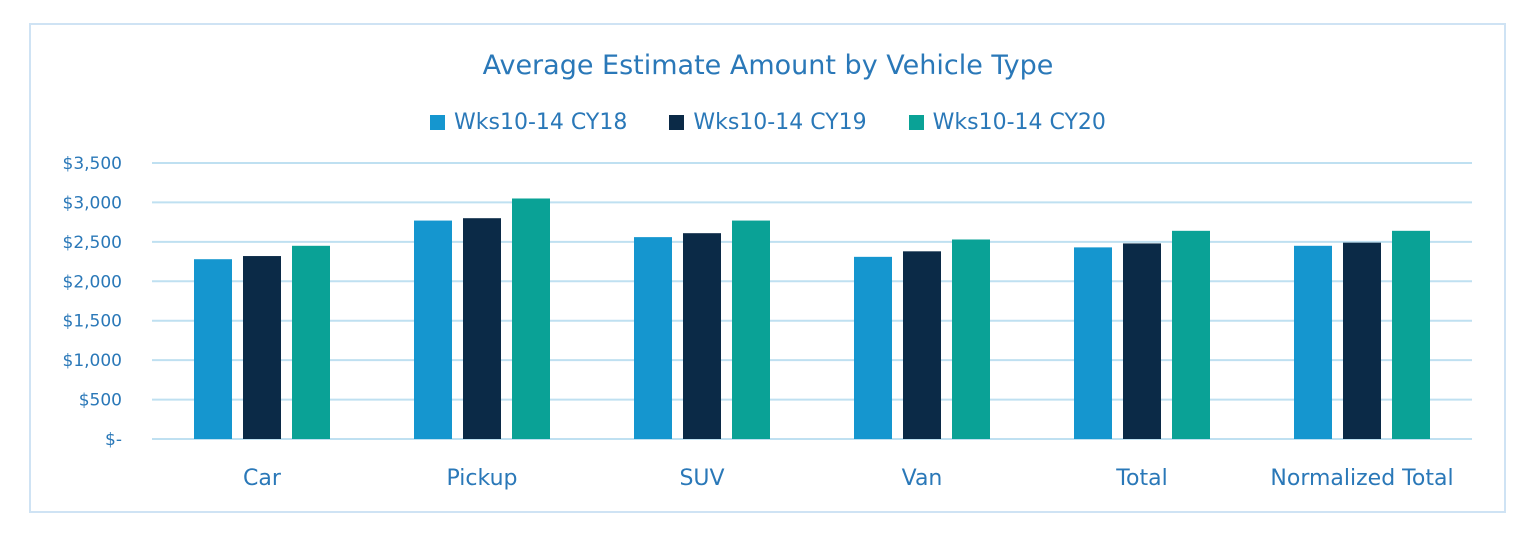  I want to click on legend-item: Wks10-14 CY19, so click(768, 122).